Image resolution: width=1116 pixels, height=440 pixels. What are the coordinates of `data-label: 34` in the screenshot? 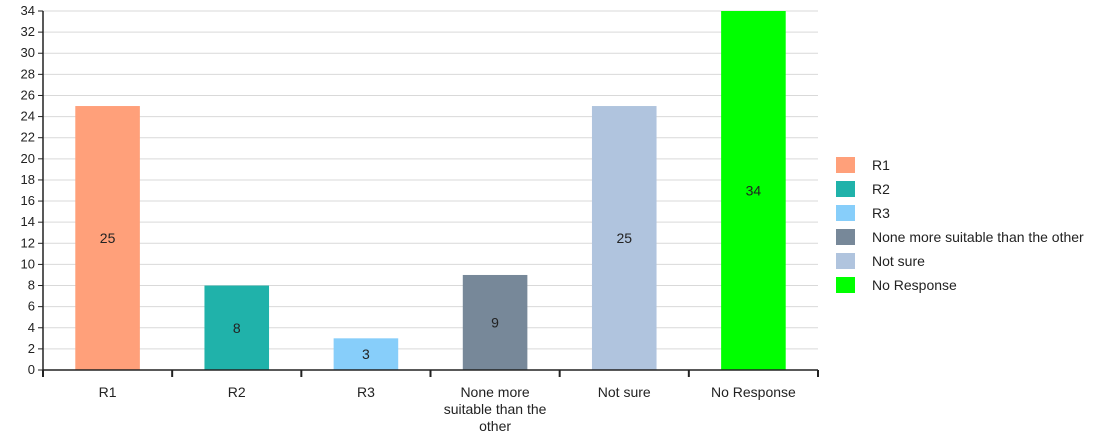 It's located at (754, 191).